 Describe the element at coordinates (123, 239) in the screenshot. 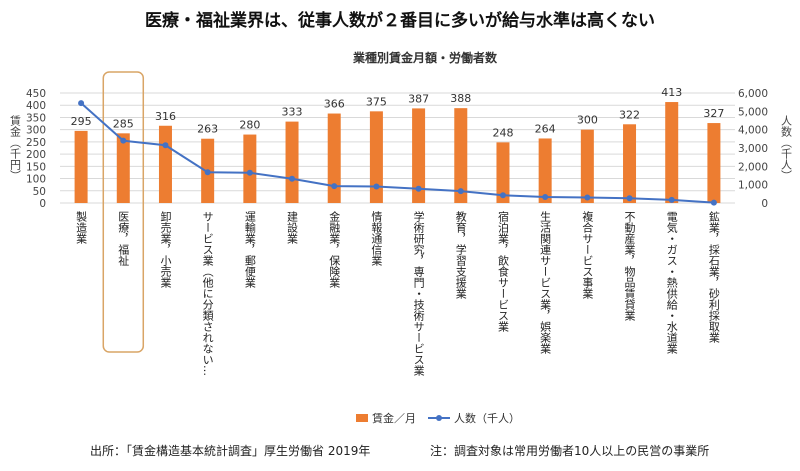

I see `x-tick-label: 医療，福祉` at that location.